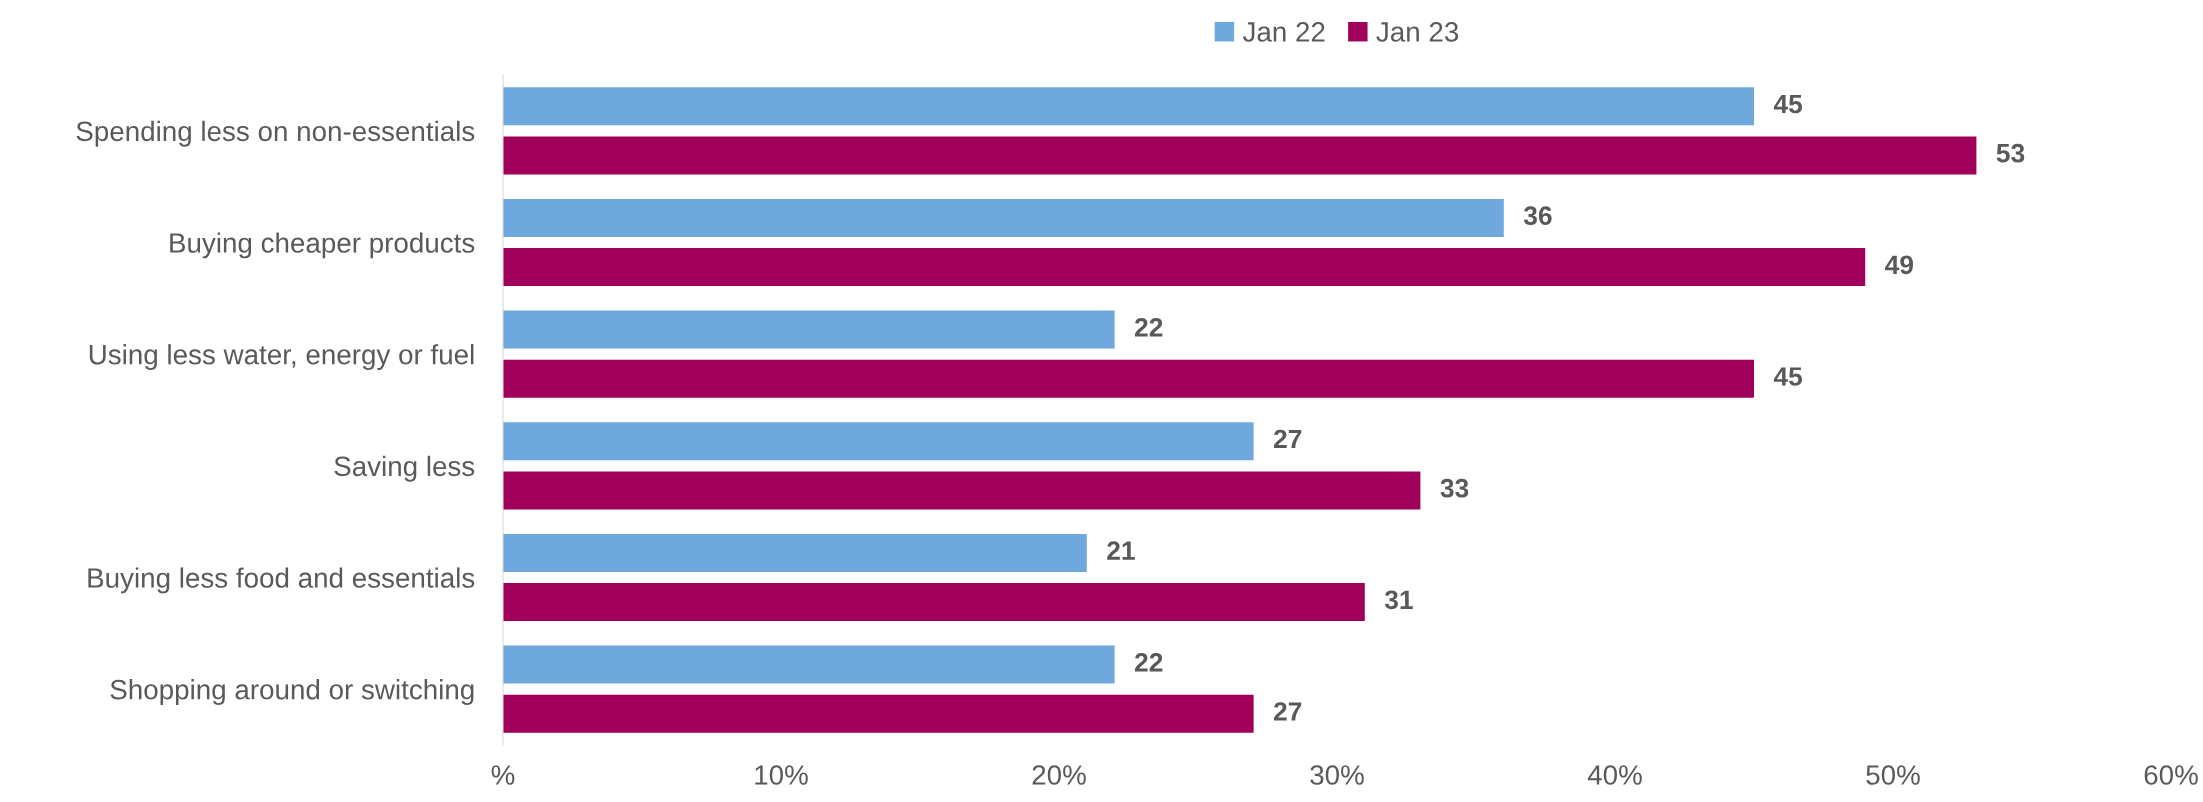 This screenshot has height=802, width=2203. Describe the element at coordinates (1398, 600) in the screenshot. I see `data-label: 31` at that location.